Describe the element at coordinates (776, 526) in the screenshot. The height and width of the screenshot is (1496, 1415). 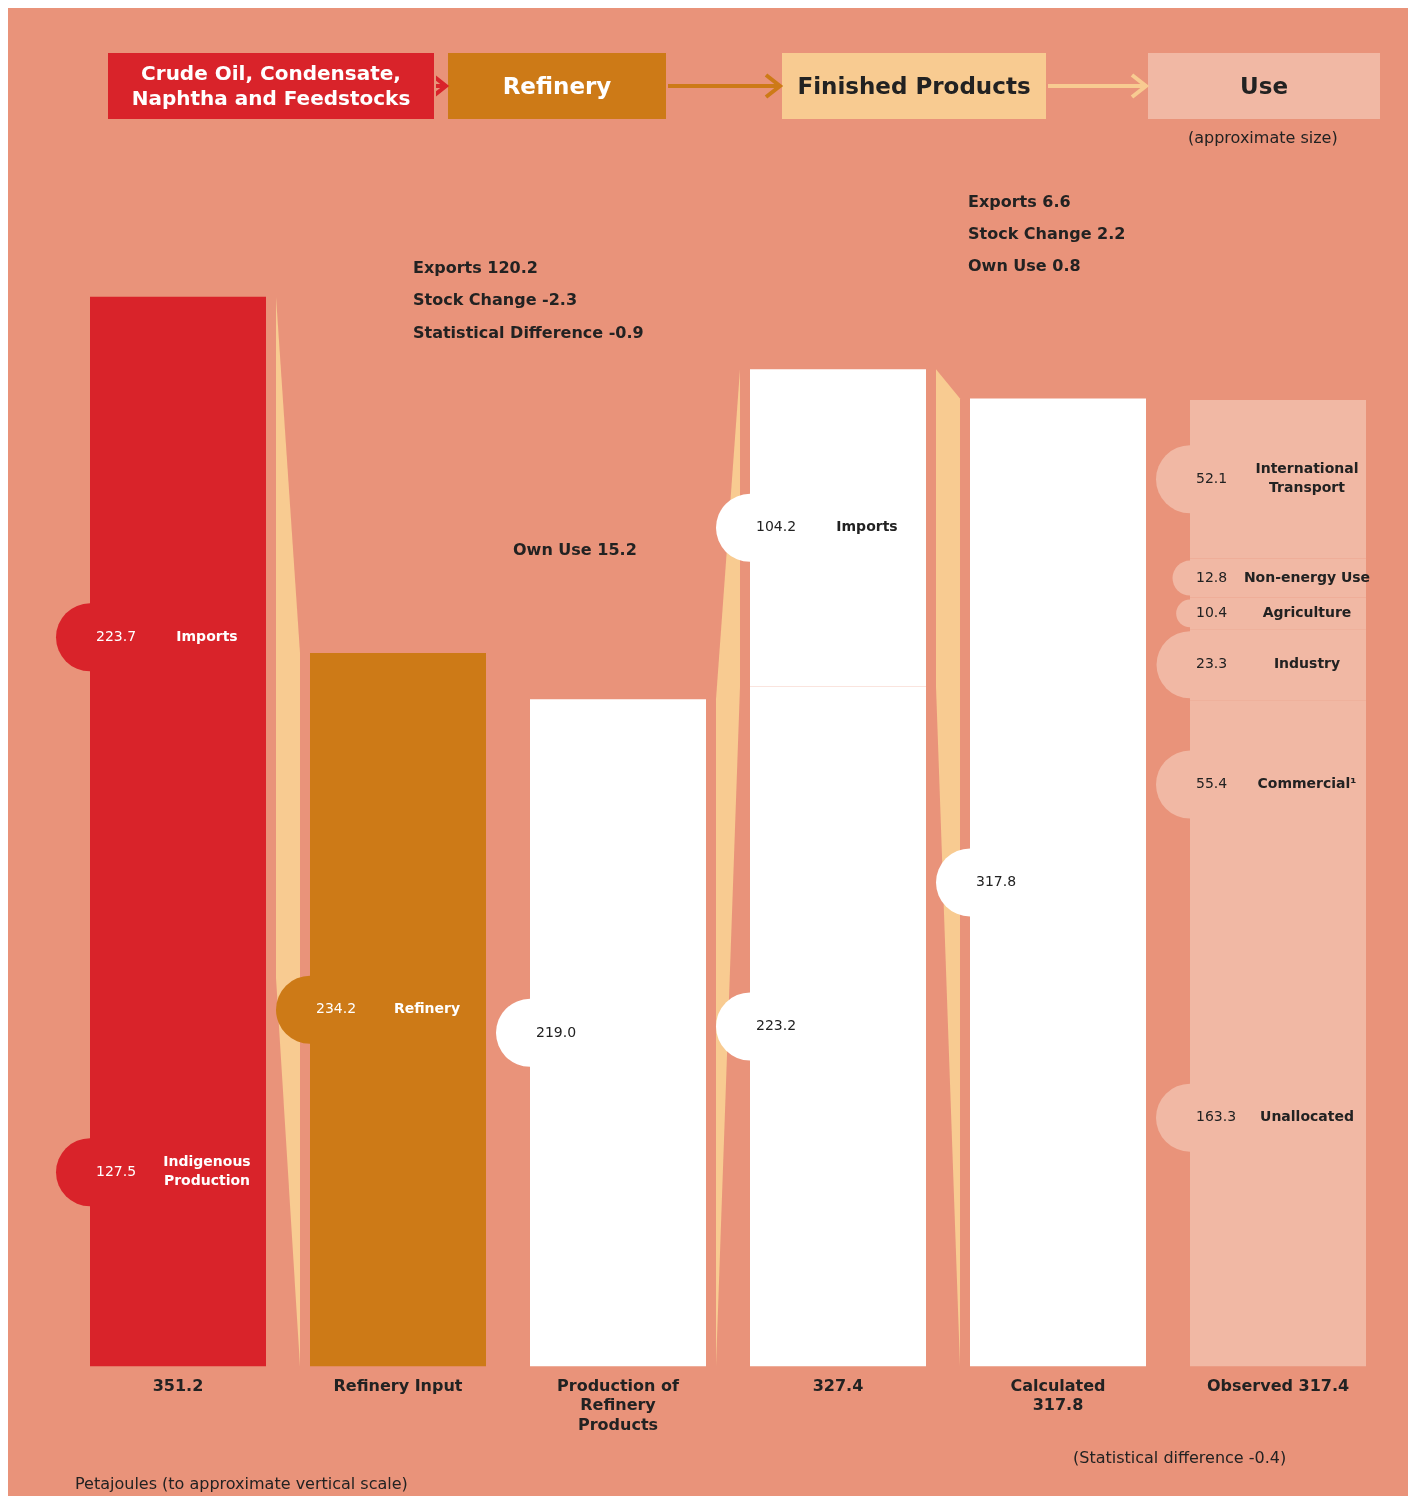
I see `data-label: 104.2` at that location.